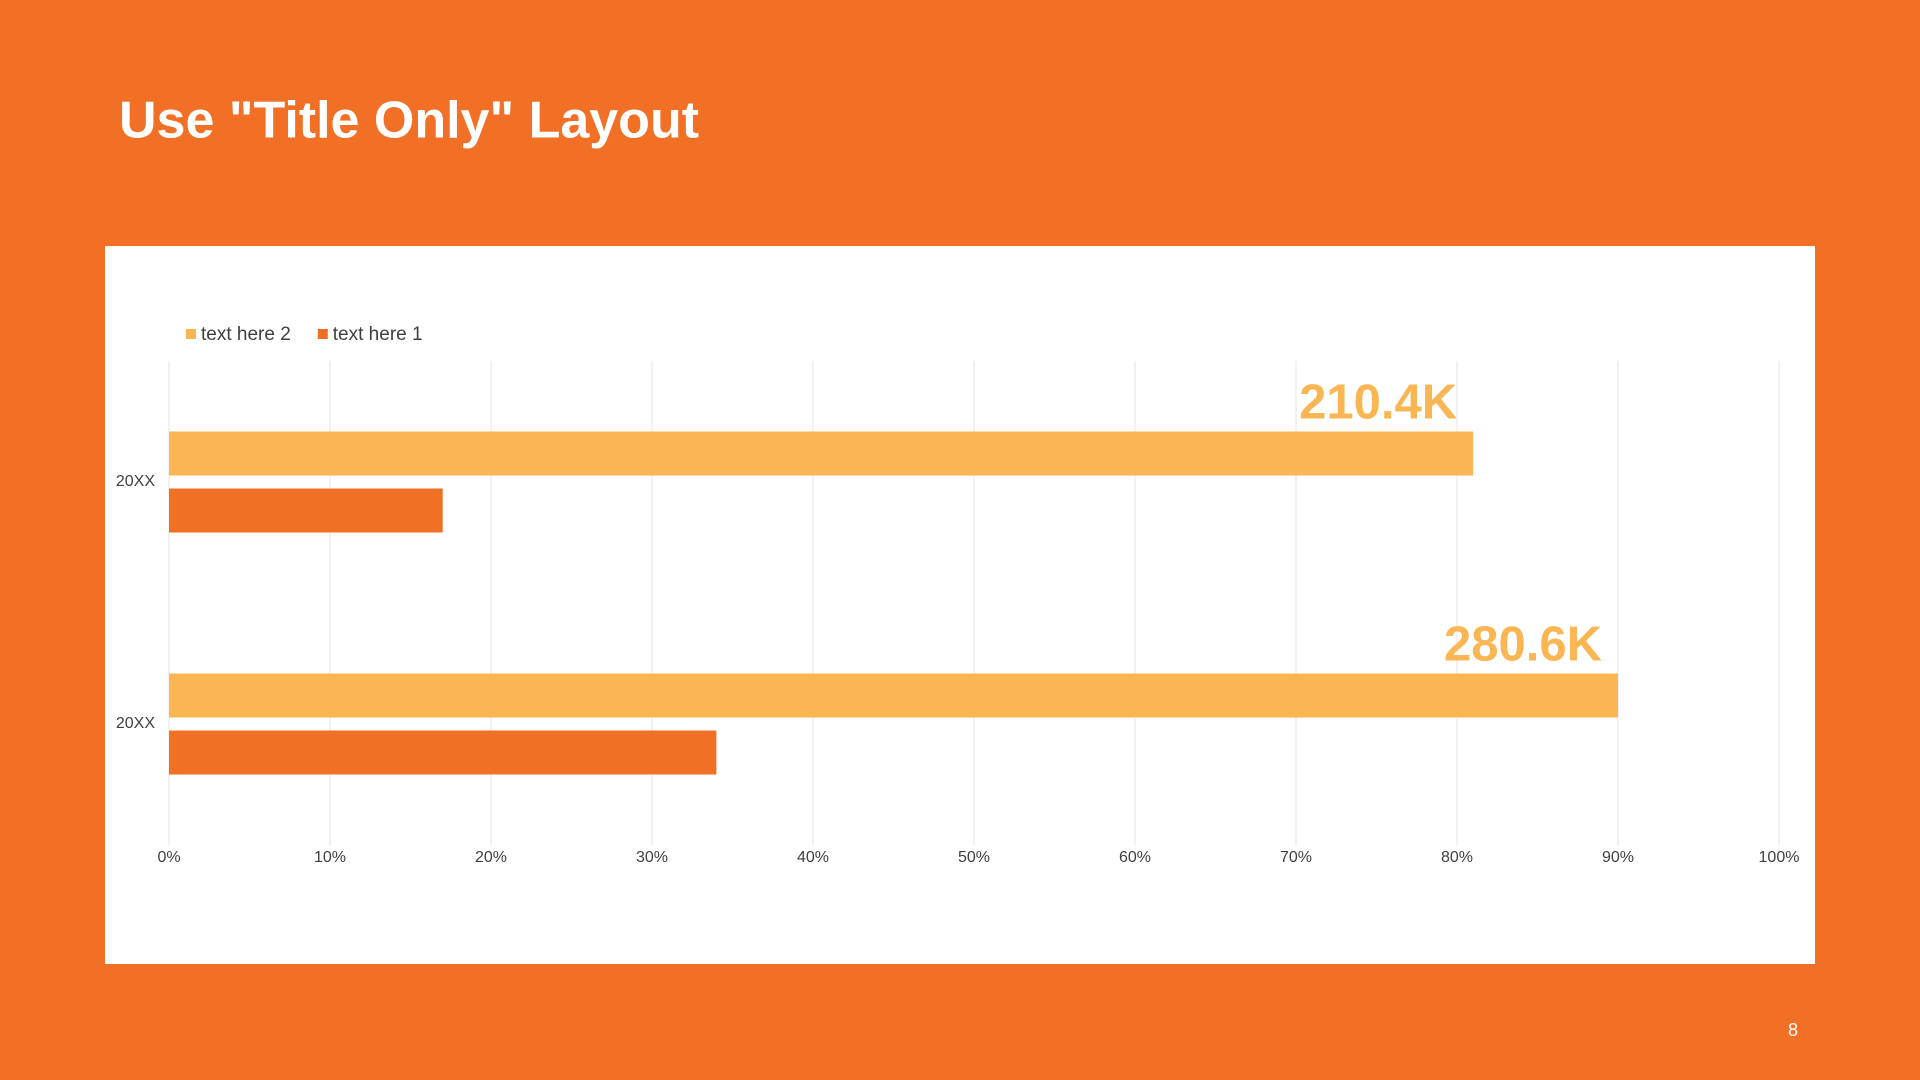 The width and height of the screenshot is (1920, 1080). Describe the element at coordinates (974, 857) in the screenshot. I see `x-tick-label: 50%` at that location.